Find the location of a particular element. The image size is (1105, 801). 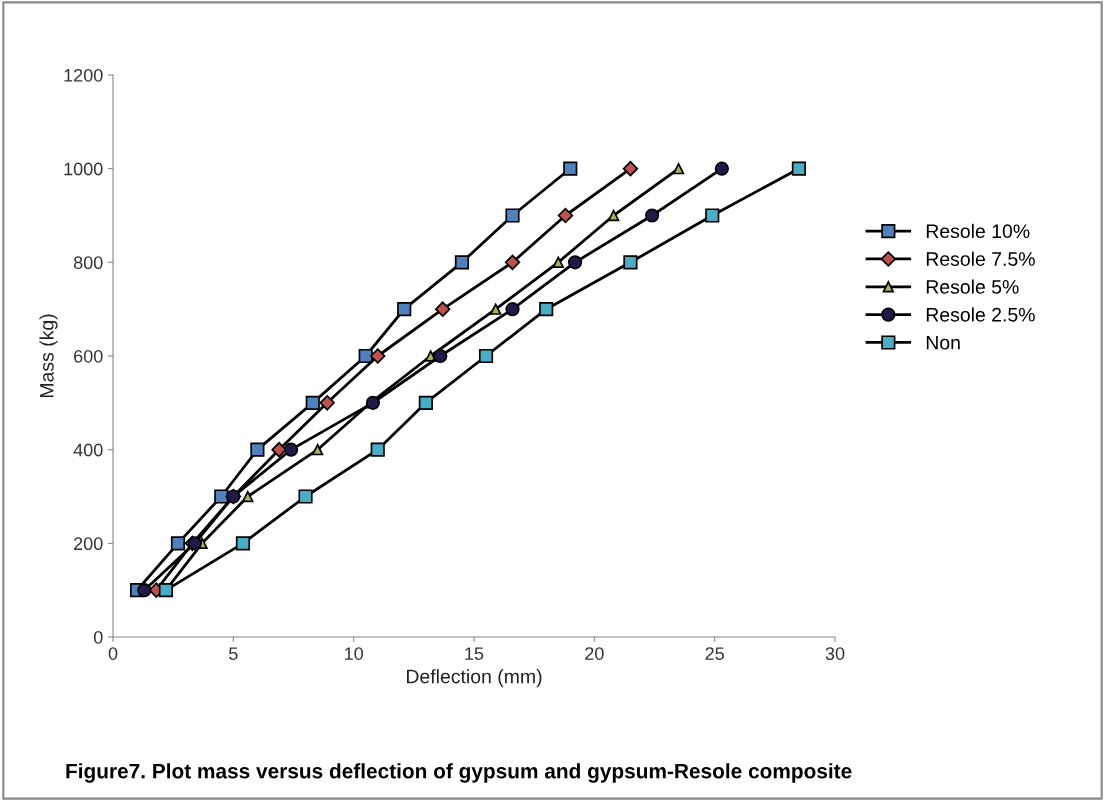

legend-label: Resole 10% is located at coordinates (978, 231).